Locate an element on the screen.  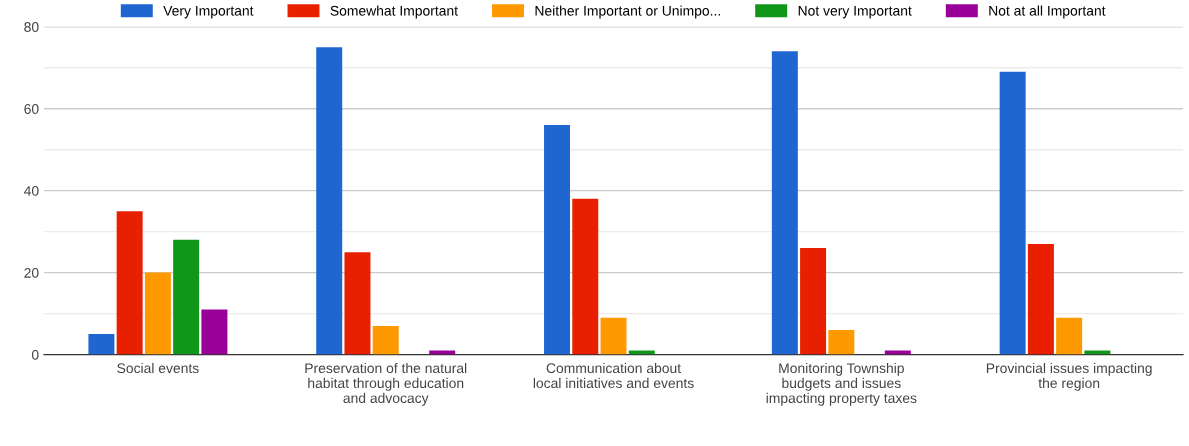
x-tick-label: Social events is located at coordinates (158, 368).